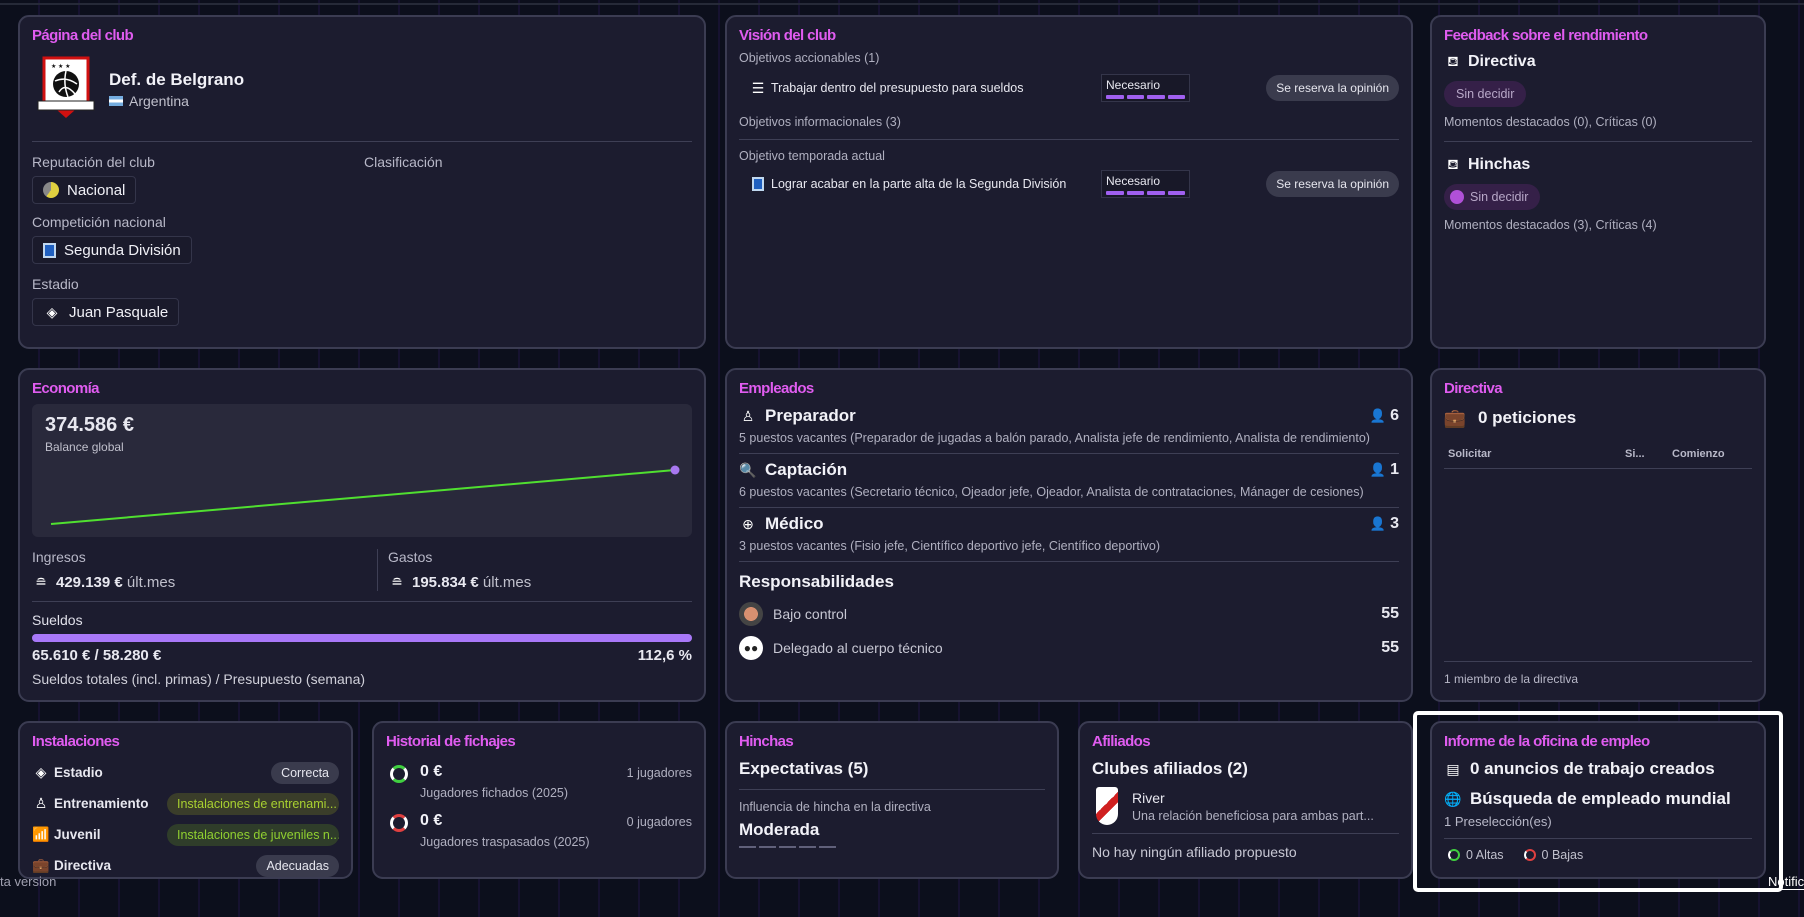  What do you see at coordinates (1453, 768) in the screenshot?
I see `document-icon: ▤` at bounding box center [1453, 768].